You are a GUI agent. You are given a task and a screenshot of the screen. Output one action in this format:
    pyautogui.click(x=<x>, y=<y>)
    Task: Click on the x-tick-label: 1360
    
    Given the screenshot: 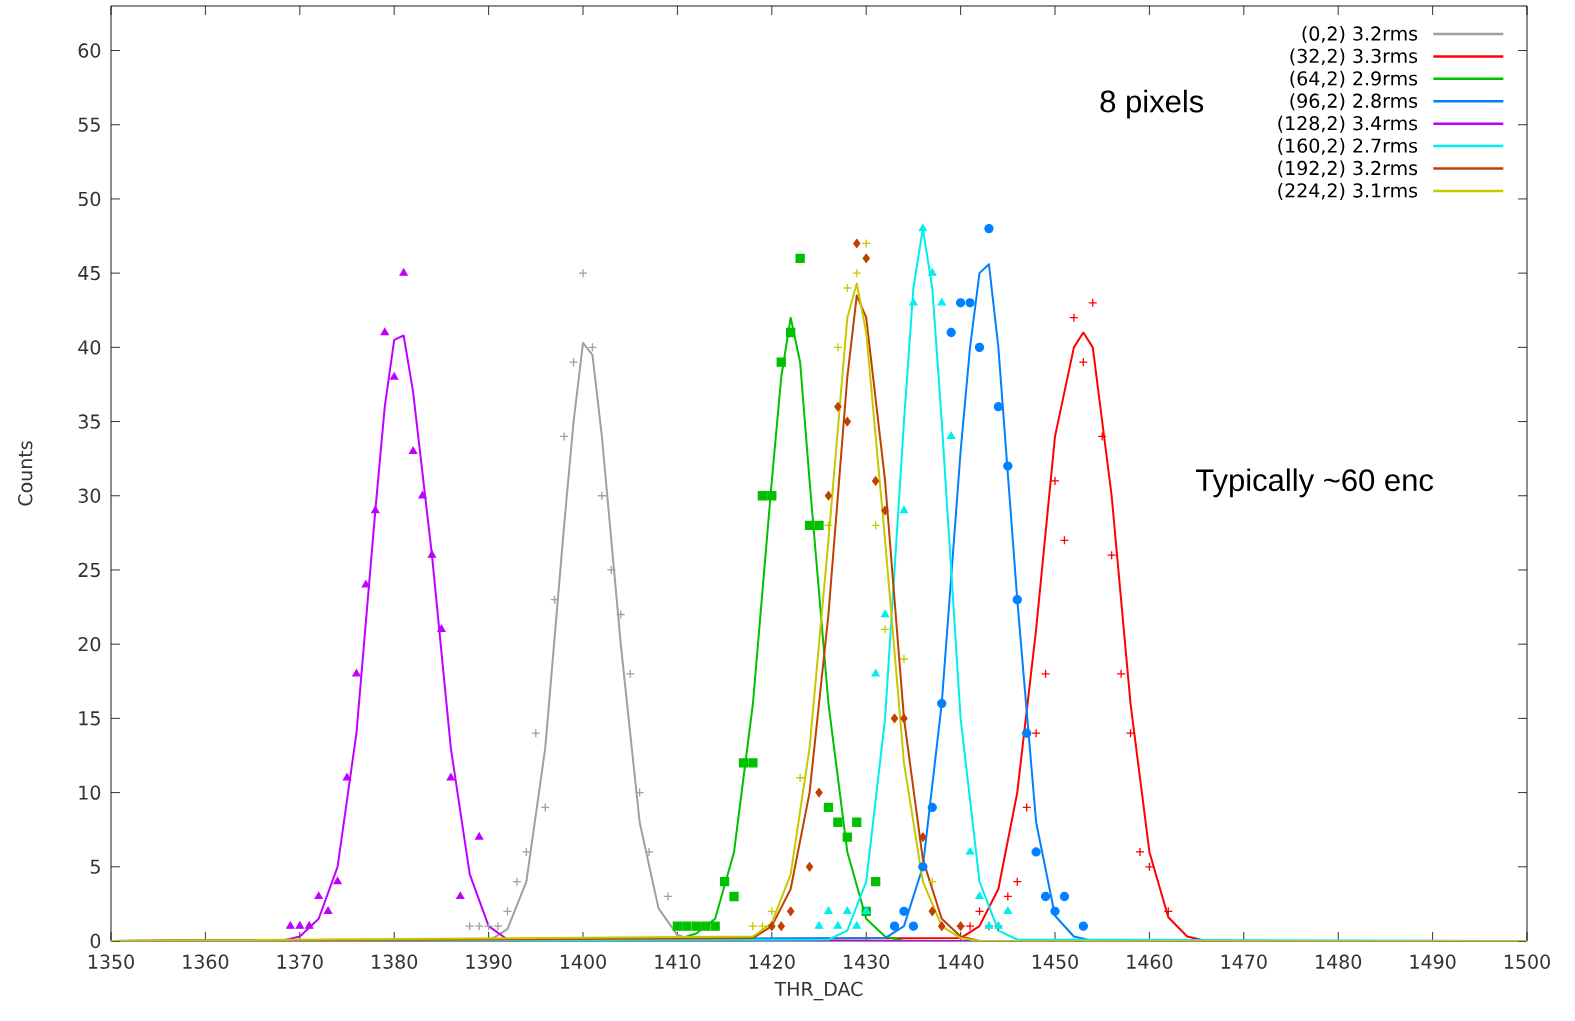 What is the action you would take?
    pyautogui.click(x=206, y=961)
    